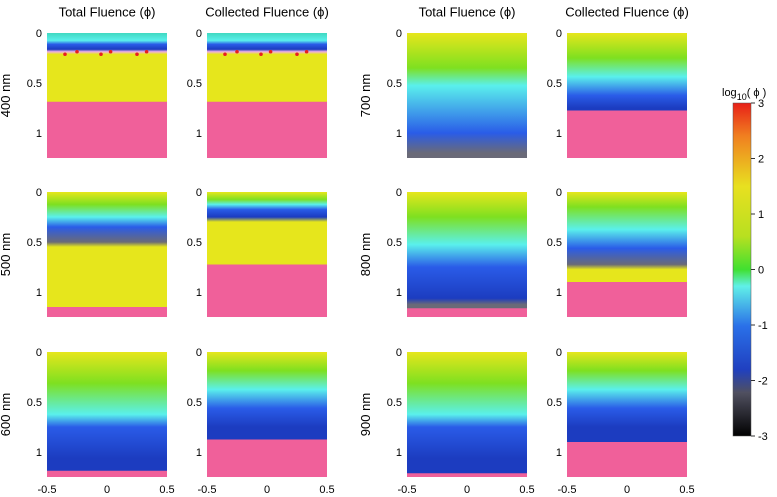  Describe the element at coordinates (763, 326) in the screenshot. I see `colorbar-tick-label: -1` at that location.